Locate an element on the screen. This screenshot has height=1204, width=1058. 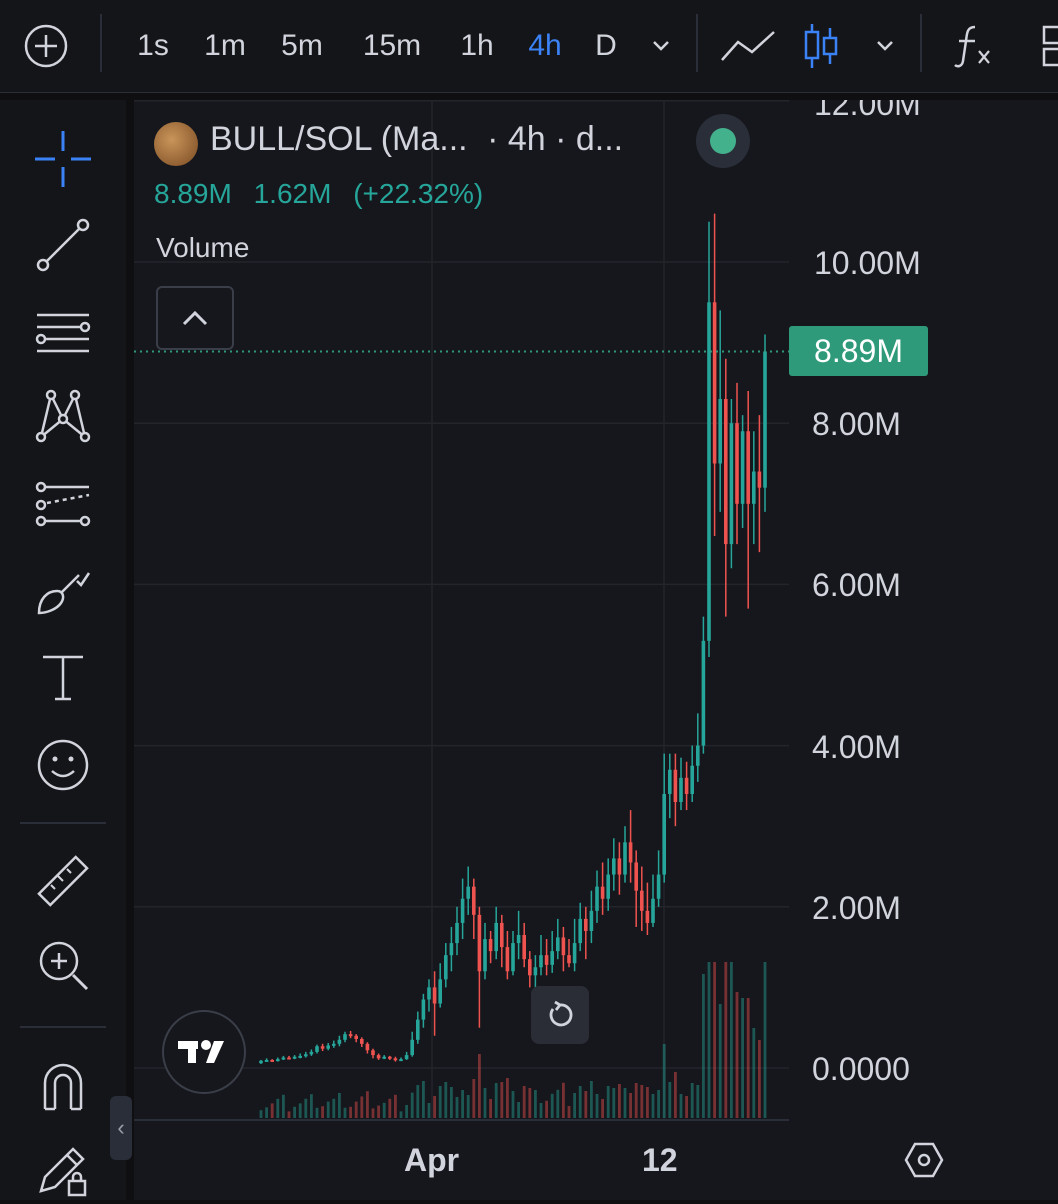
magnet-icon is located at coordinates (63, 1087).